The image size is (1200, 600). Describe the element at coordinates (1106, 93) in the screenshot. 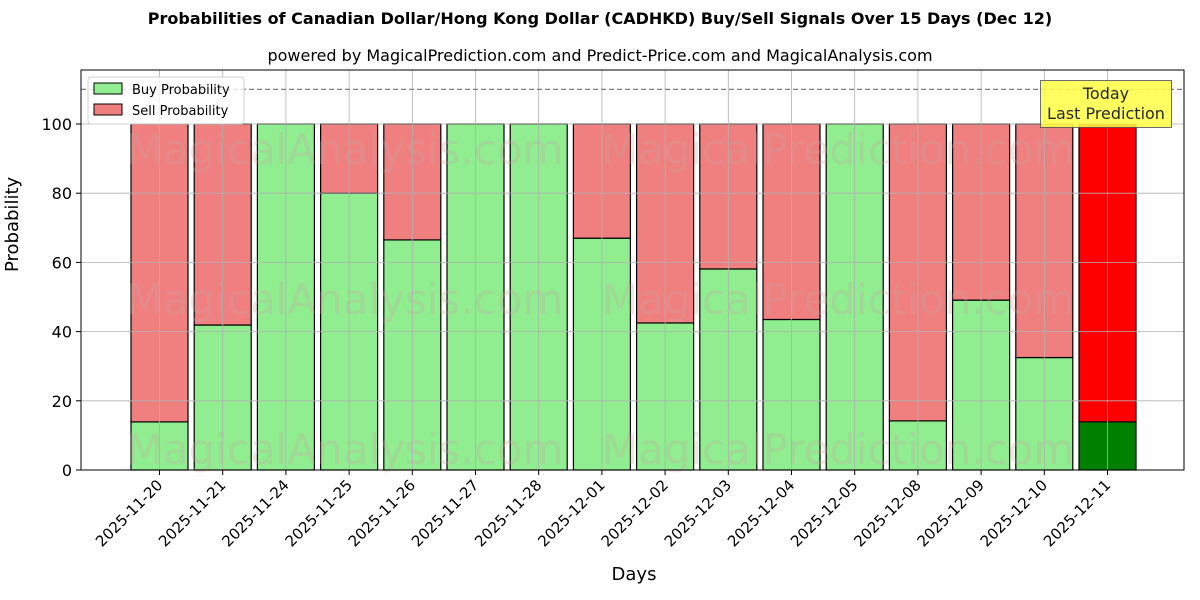

I see `today-annotation-line1: Today` at that location.